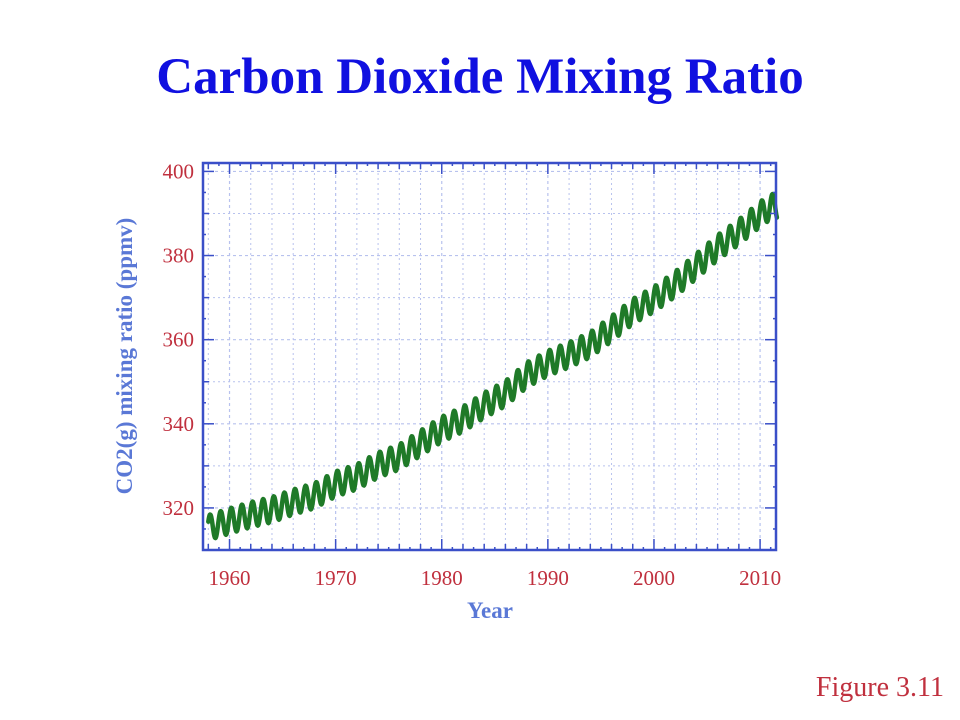 The height and width of the screenshot is (720, 960). Describe the element at coordinates (654, 578) in the screenshot. I see `x-tick-label: 2000` at that location.